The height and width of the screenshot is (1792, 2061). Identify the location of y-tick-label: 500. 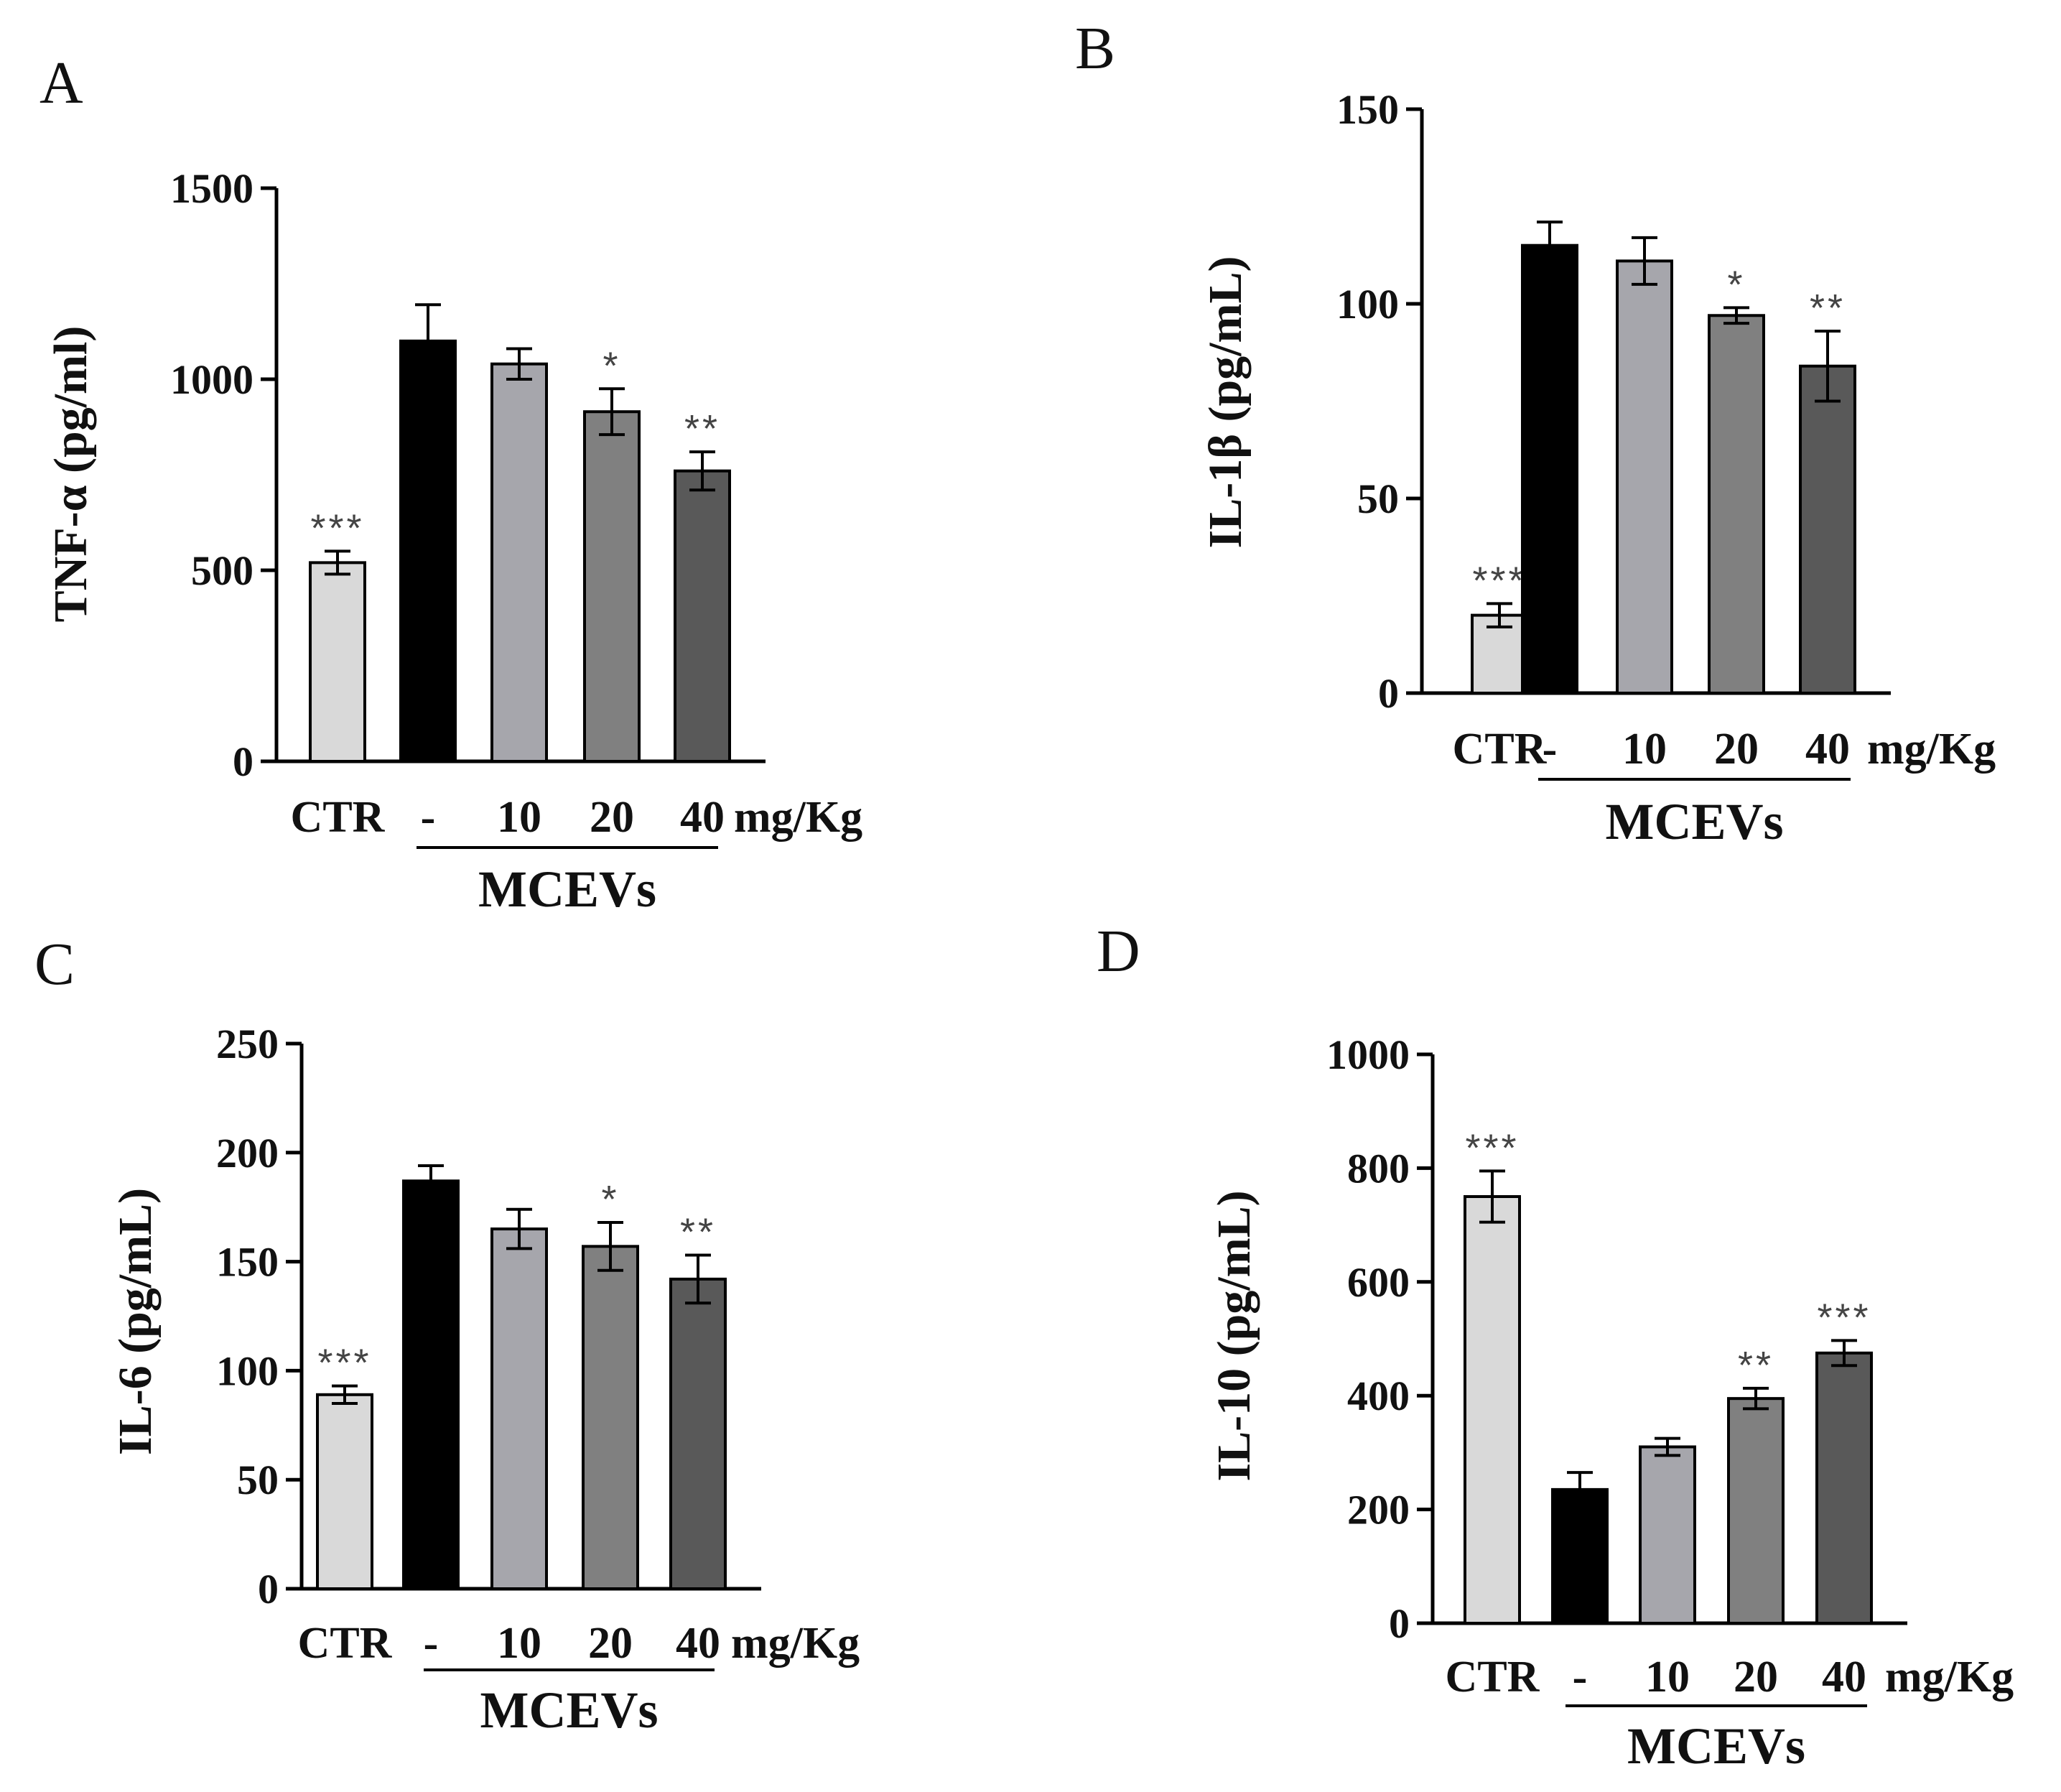
(222, 570).